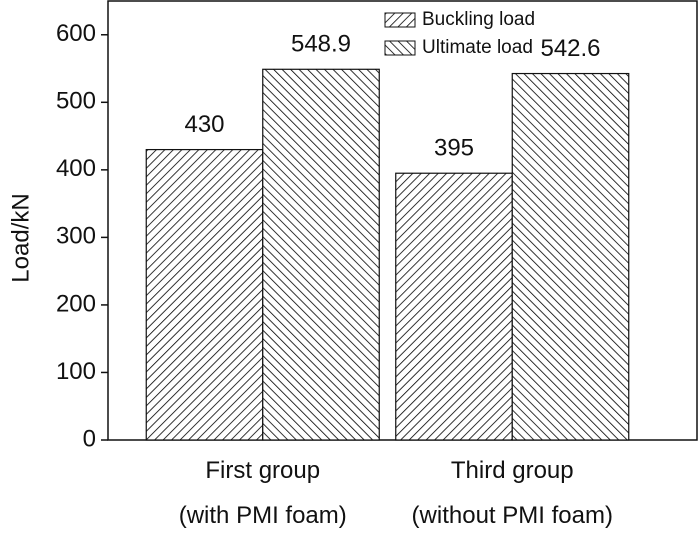 The width and height of the screenshot is (700, 535). I want to click on x-tick-label: First group (with PMI foam), so click(263, 493).